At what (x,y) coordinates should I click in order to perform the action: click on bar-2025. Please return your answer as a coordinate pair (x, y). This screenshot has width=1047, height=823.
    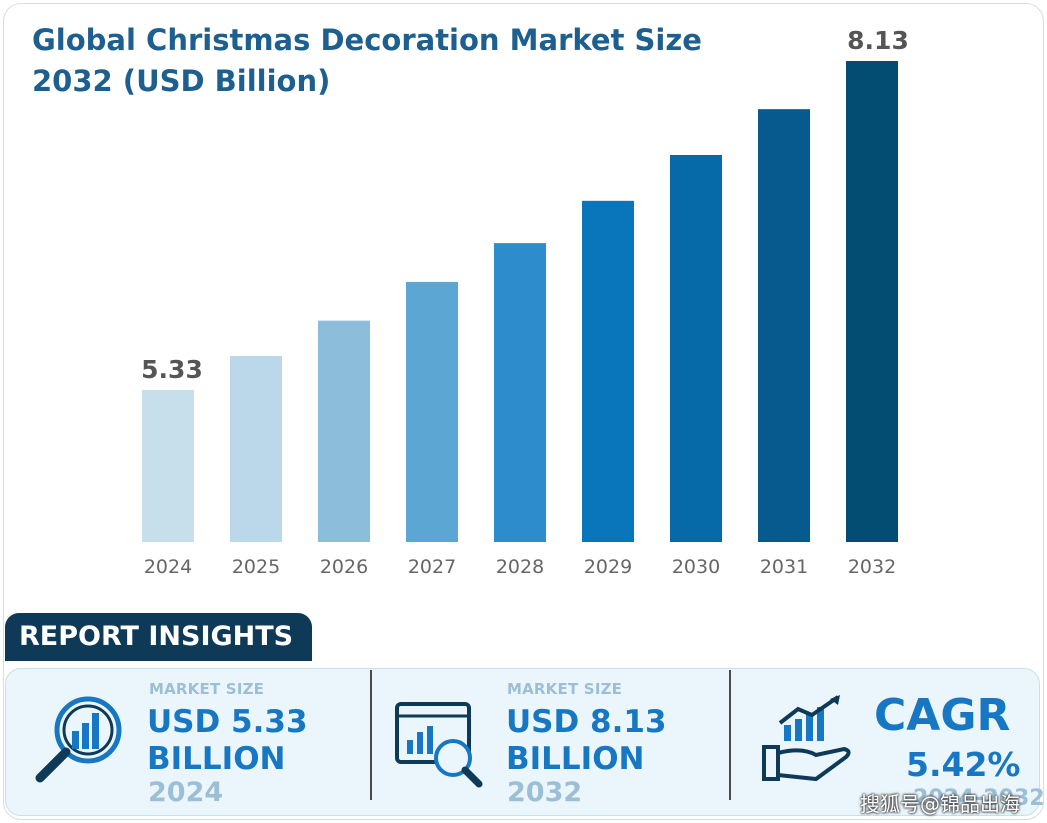
    Looking at the image, I should click on (256, 448).